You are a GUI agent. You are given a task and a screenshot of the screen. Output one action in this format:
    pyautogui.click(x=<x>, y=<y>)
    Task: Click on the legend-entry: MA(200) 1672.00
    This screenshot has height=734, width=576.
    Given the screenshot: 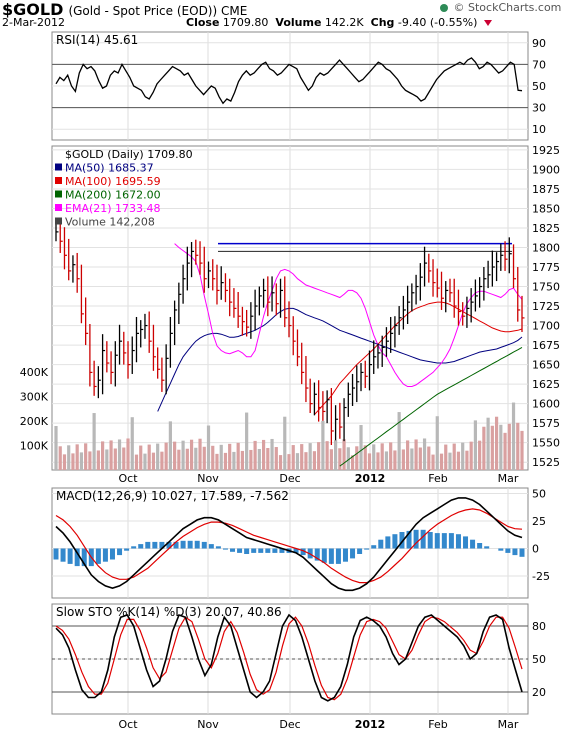 What is the action you would take?
    pyautogui.click(x=113, y=195)
    